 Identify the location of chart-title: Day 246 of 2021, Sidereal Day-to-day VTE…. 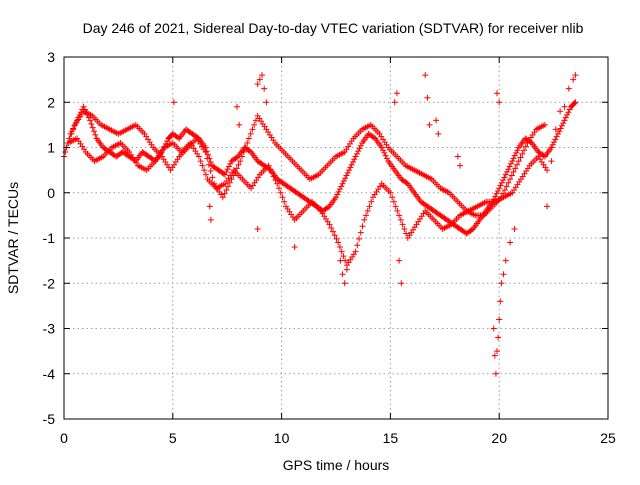
(333, 28).